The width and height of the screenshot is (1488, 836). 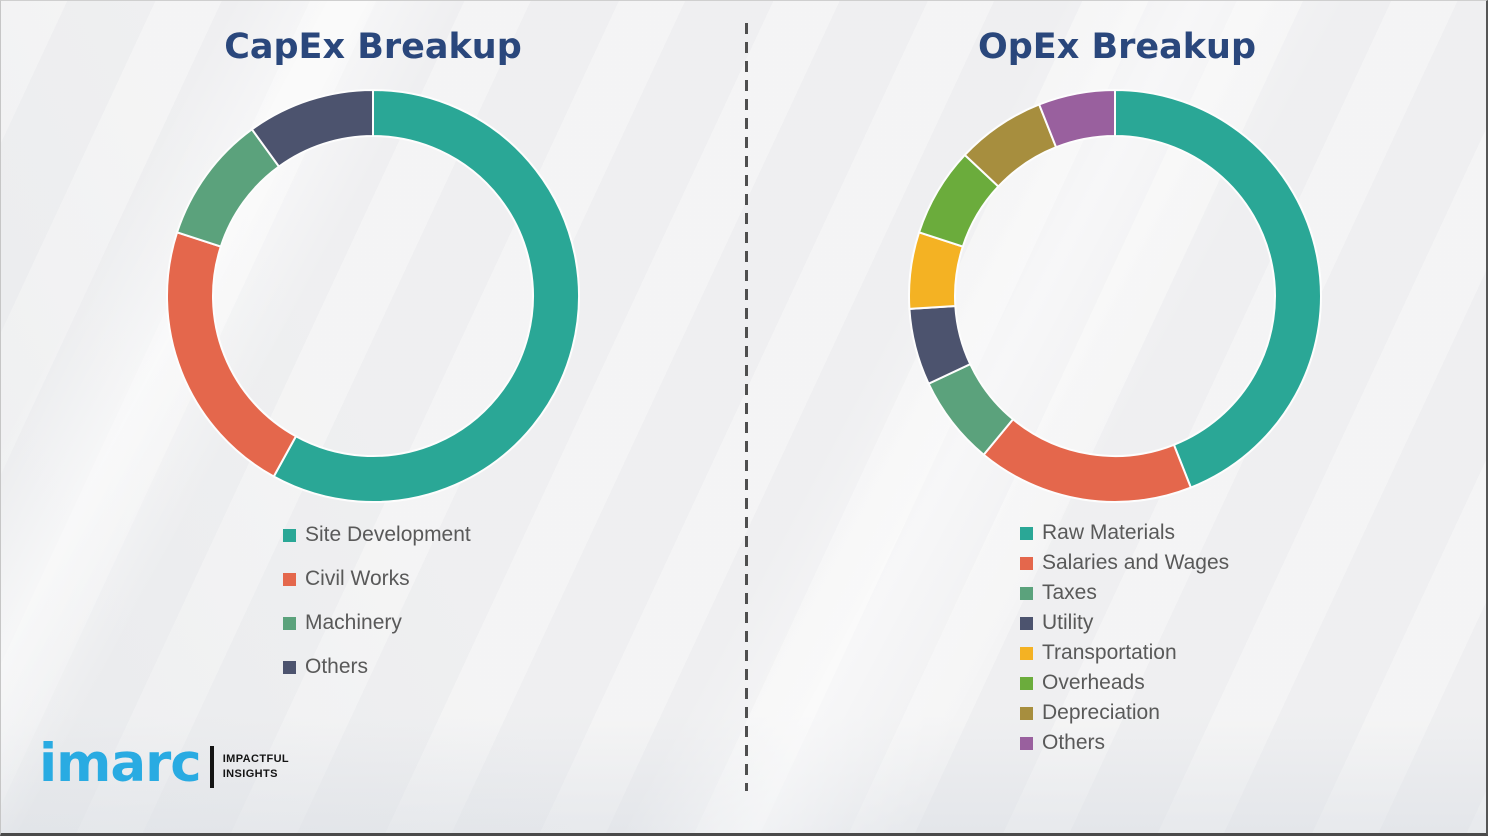 I want to click on opex-title: OpEx Breakup, so click(x=1117, y=47).